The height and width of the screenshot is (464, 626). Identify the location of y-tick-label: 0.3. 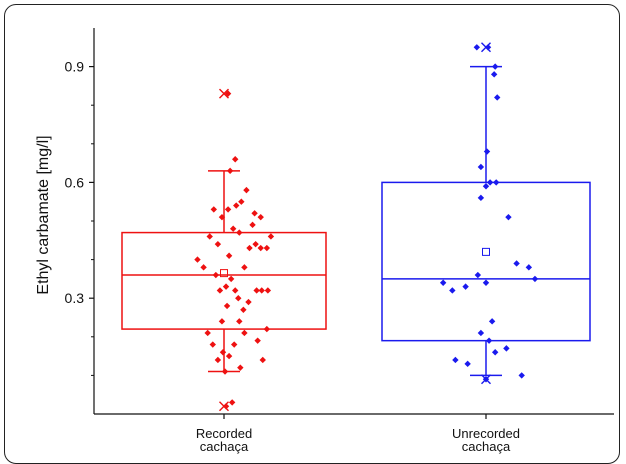
(75, 298).